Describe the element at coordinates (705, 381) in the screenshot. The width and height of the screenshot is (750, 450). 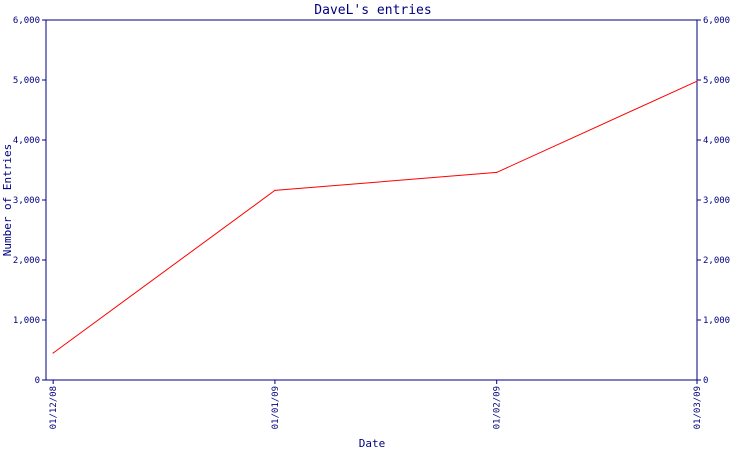
I see `y-tick-label-right: 0` at that location.